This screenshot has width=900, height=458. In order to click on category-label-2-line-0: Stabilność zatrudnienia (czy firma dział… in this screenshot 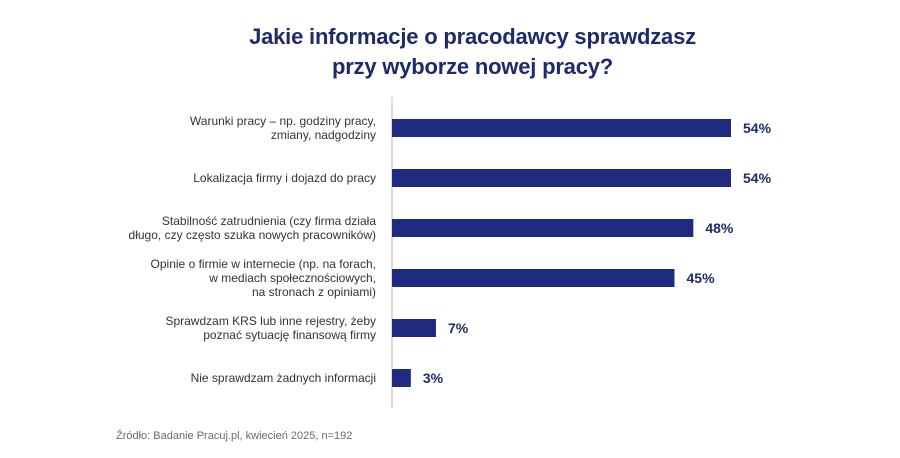, I will do `click(269, 221)`.